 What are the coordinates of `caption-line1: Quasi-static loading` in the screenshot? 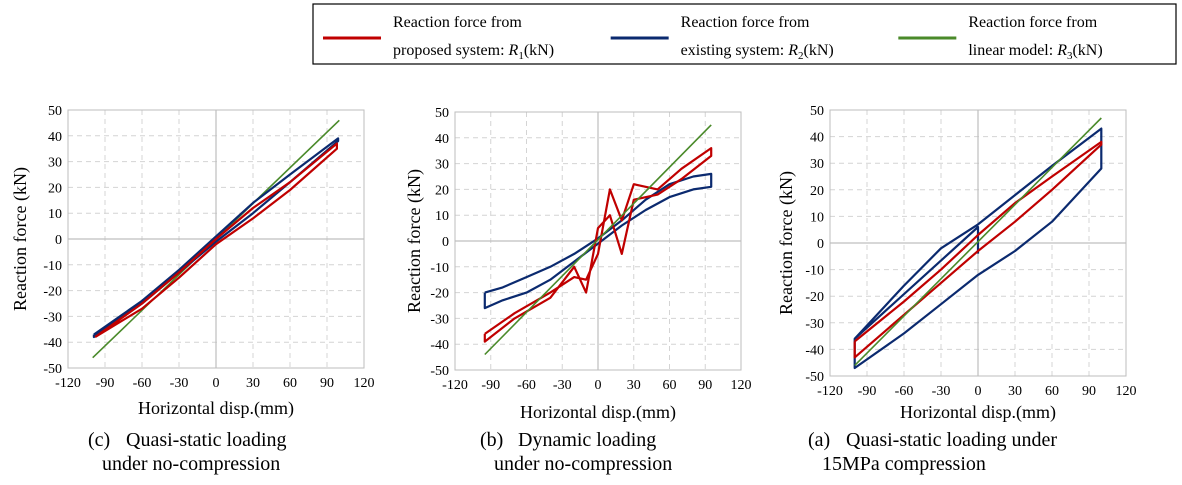 It's located at (206, 440).